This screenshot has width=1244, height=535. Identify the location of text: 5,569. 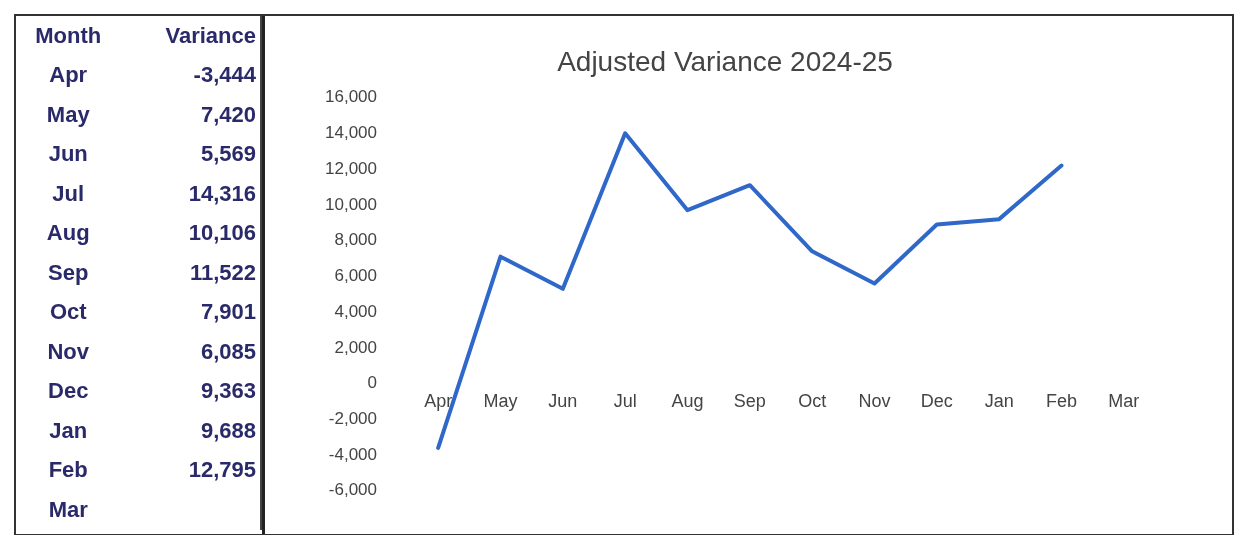
(190, 154).